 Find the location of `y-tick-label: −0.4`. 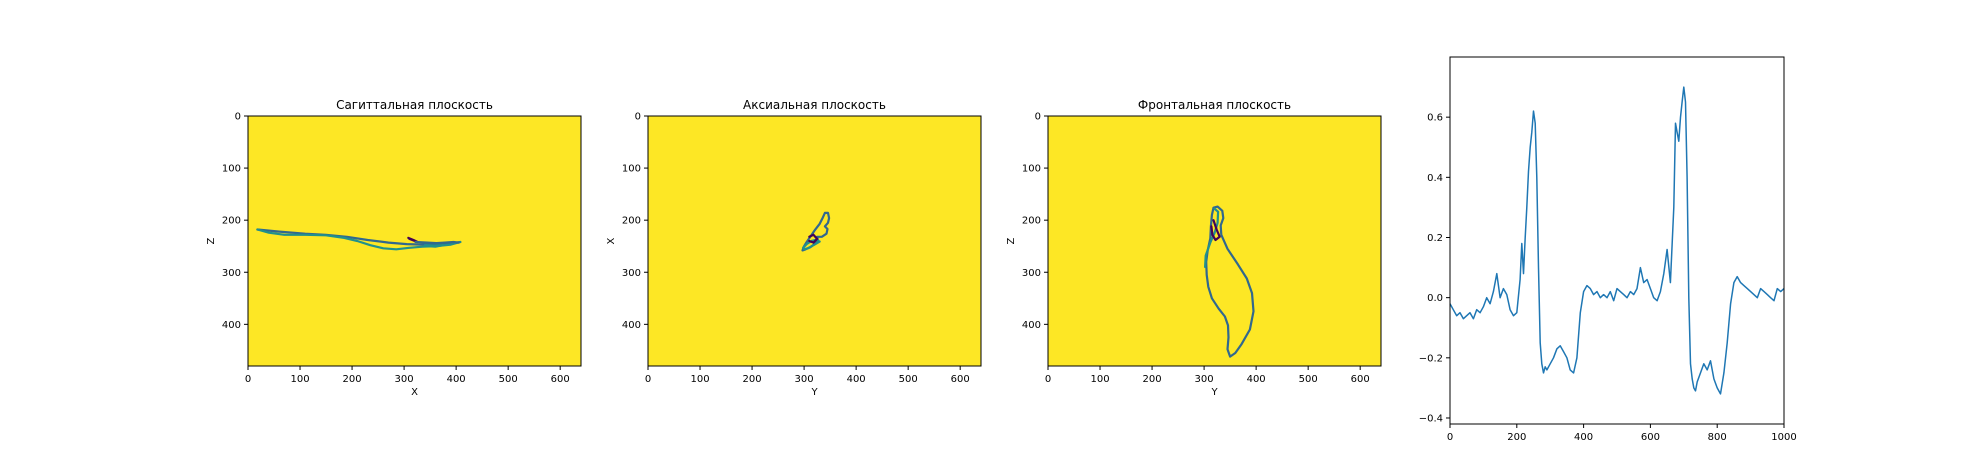

y-tick-label: −0.4 is located at coordinates (1431, 418).